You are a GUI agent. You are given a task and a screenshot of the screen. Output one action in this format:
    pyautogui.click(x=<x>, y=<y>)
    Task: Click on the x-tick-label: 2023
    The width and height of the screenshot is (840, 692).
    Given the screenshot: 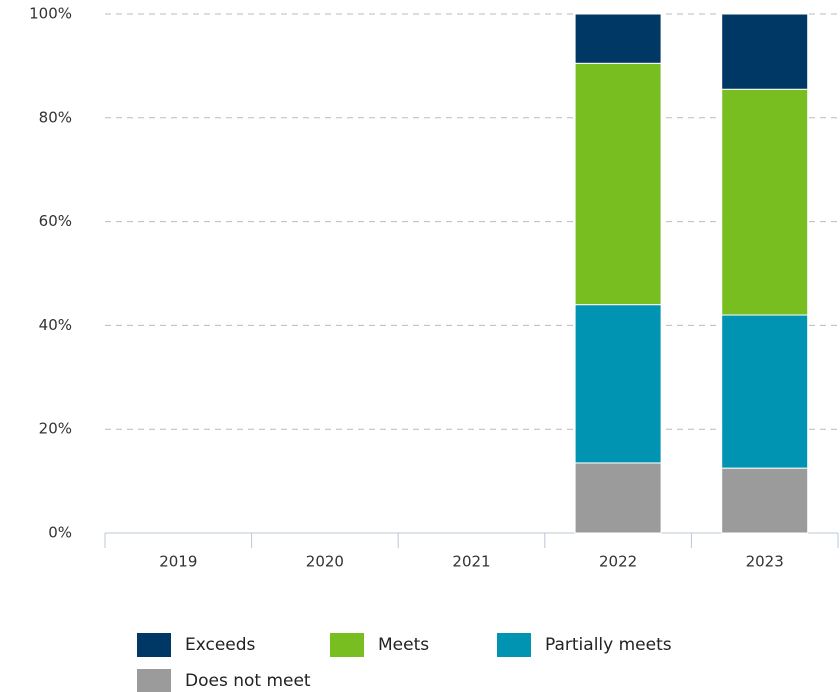 What is the action you would take?
    pyautogui.click(x=765, y=562)
    